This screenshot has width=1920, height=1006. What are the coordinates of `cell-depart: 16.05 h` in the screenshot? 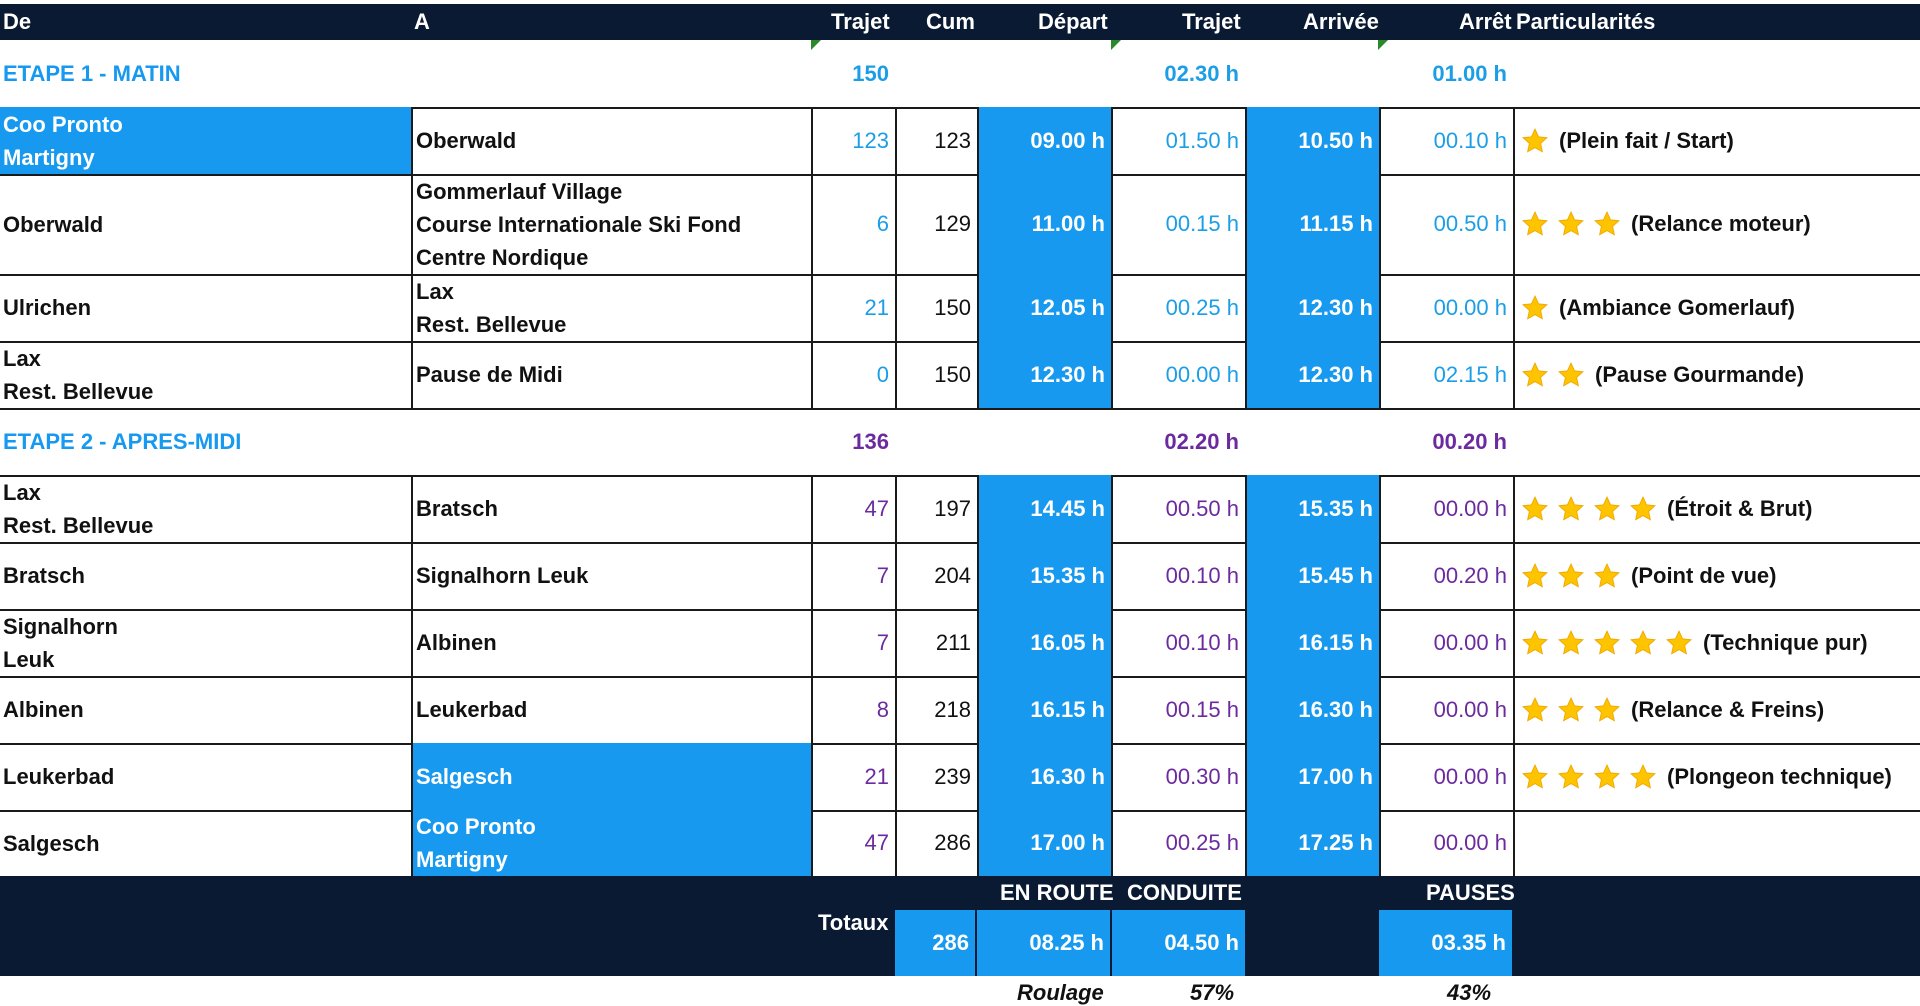 It's located at (1044, 642).